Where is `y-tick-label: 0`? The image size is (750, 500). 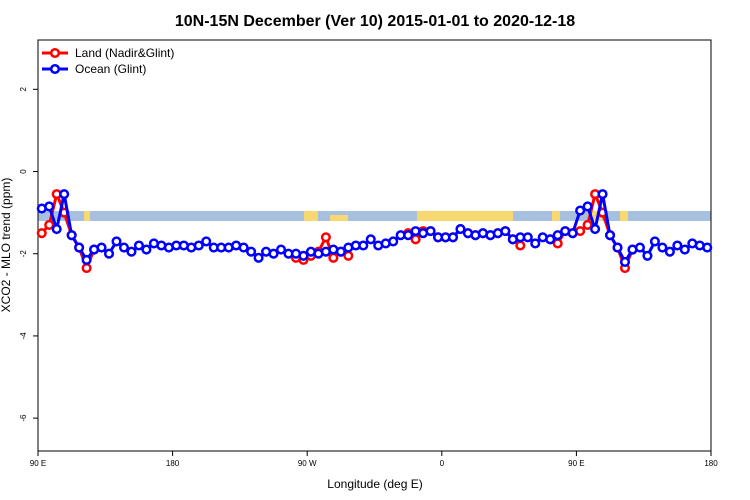 y-tick-label: 0 is located at coordinates (23, 171).